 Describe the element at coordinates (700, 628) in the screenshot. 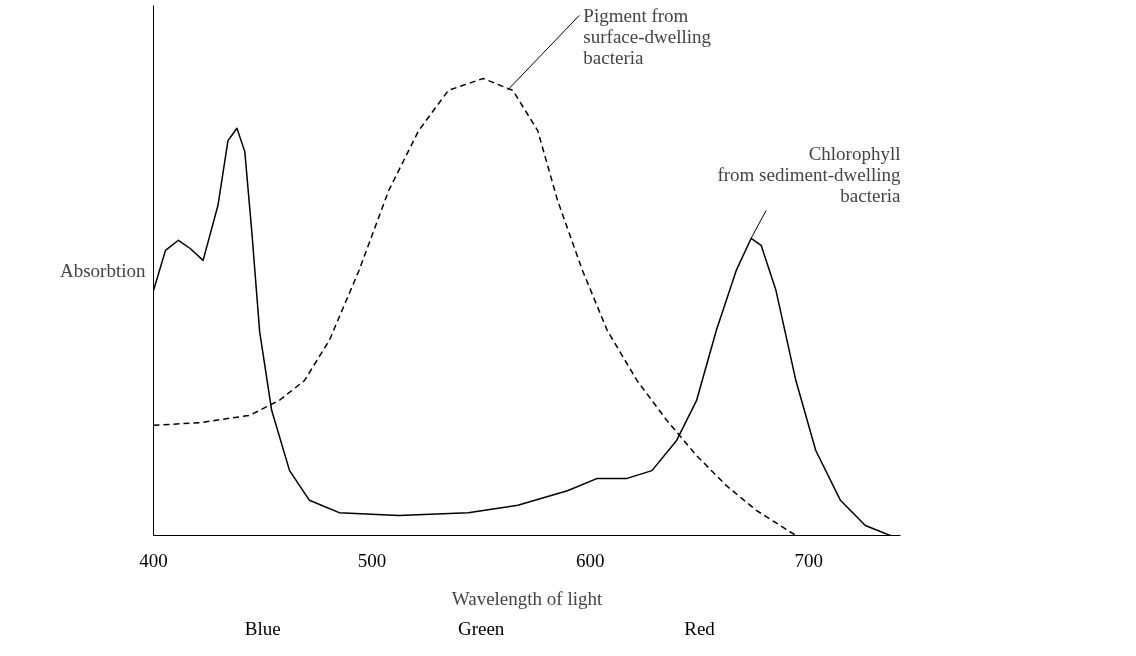

I see `text: Red` at that location.